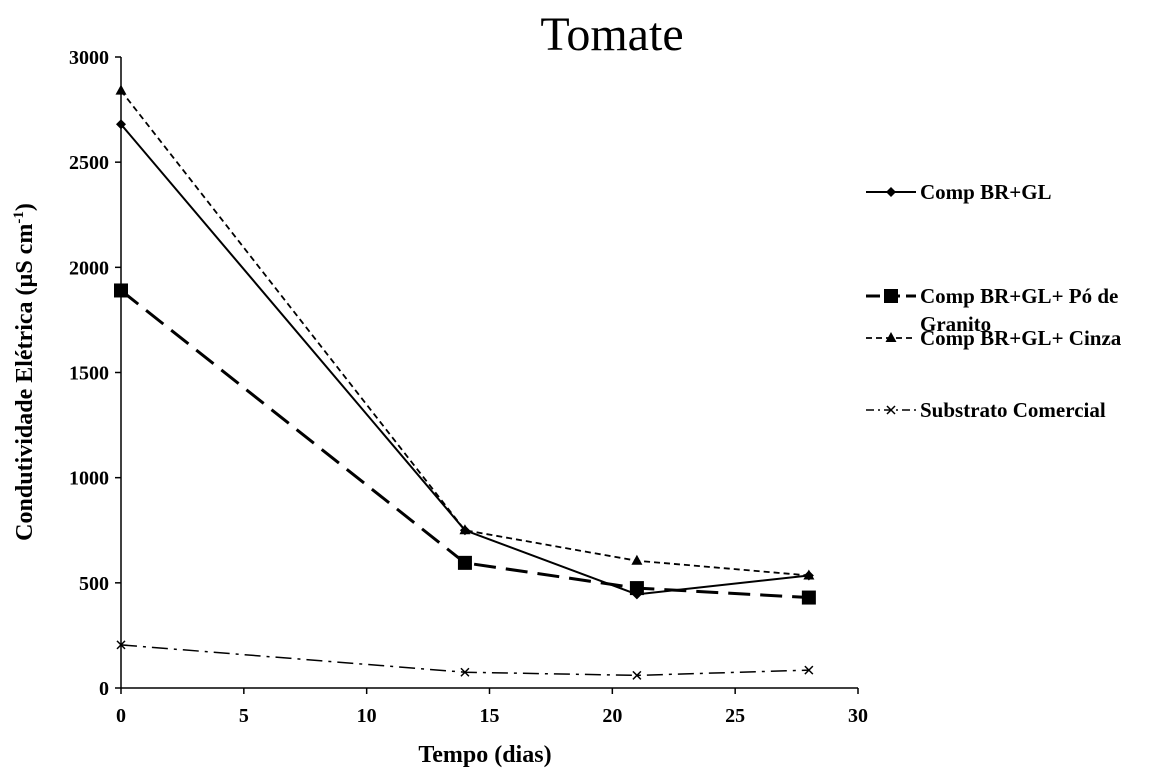  Describe the element at coordinates (1021, 338) in the screenshot. I see `legend-label: Comp BR+GL+ Cinza` at that location.